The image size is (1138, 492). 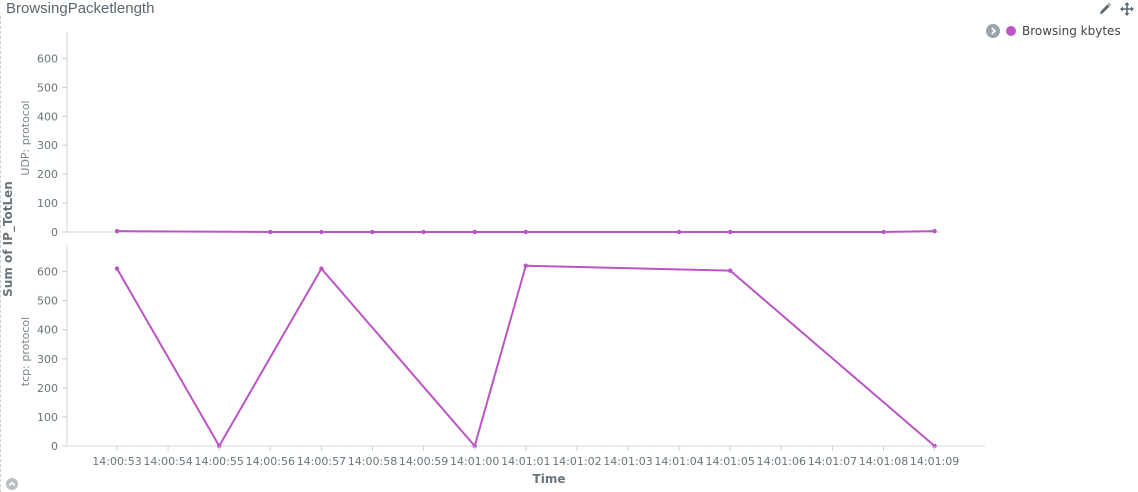 I want to click on x-tick-label: 14:01:02, so click(x=576, y=461).